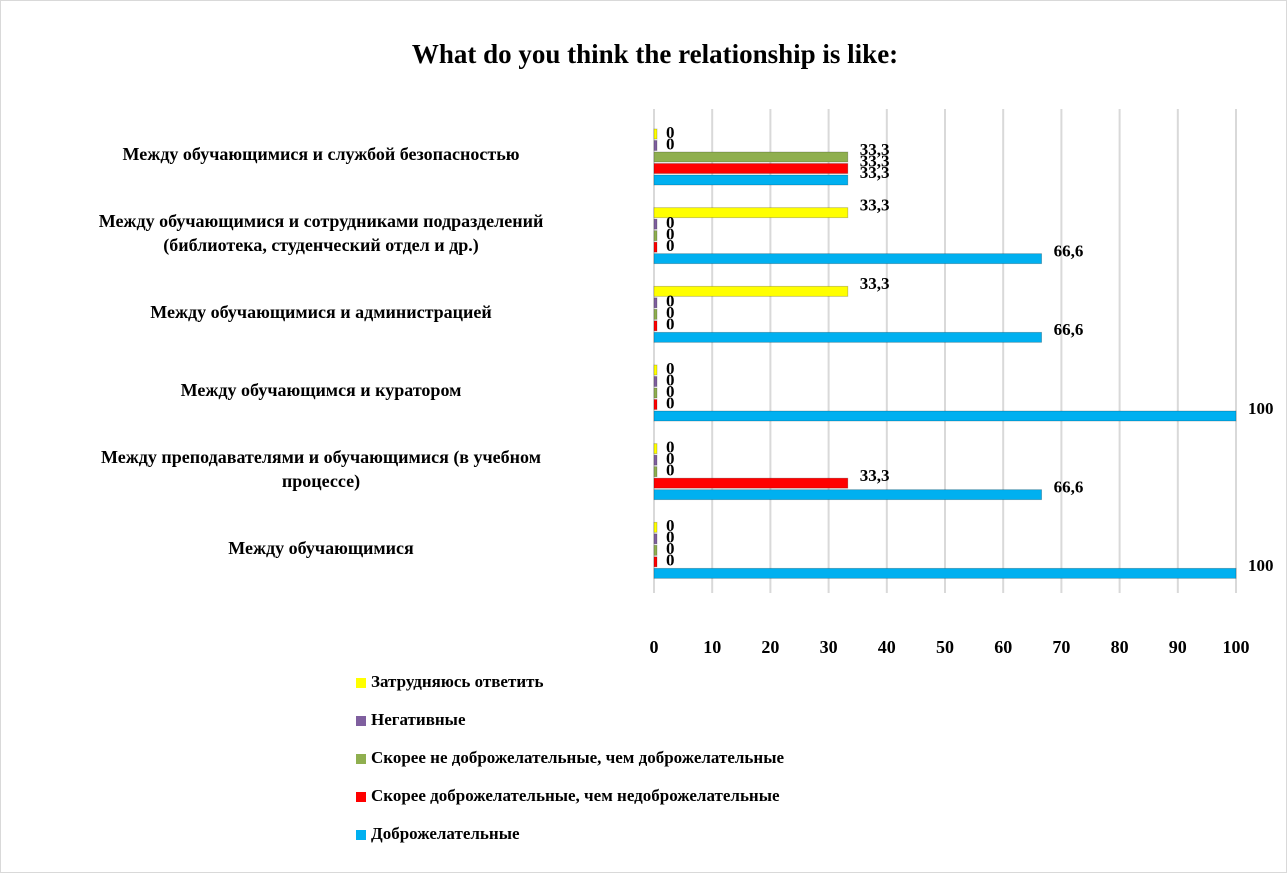  Describe the element at coordinates (457, 681) in the screenshot. I see `legend-label: Затрудняюсь ответить` at that location.